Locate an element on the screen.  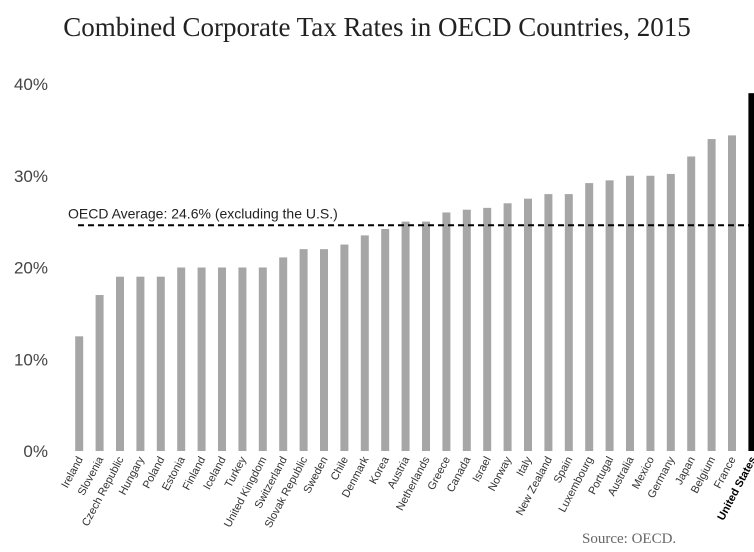
y-tick-label: 30% is located at coordinates (31, 176).